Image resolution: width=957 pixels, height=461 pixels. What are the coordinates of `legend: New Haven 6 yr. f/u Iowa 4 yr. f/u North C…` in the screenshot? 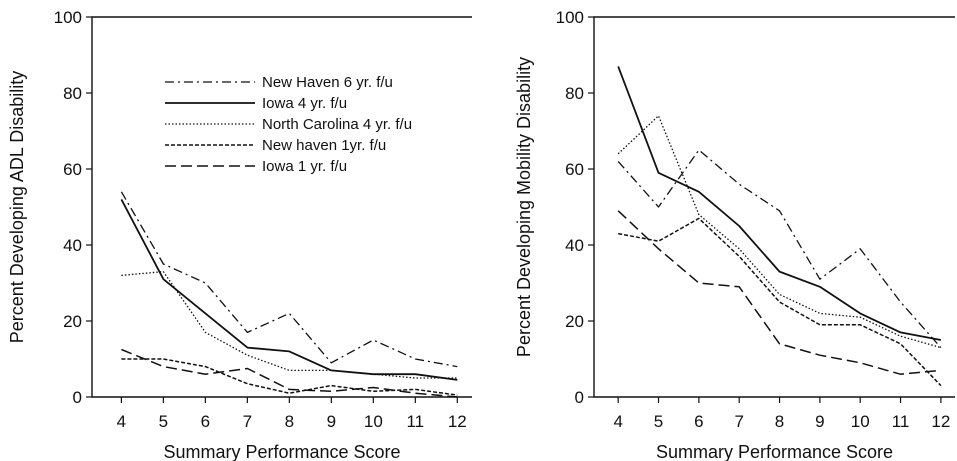 It's located at (288, 124).